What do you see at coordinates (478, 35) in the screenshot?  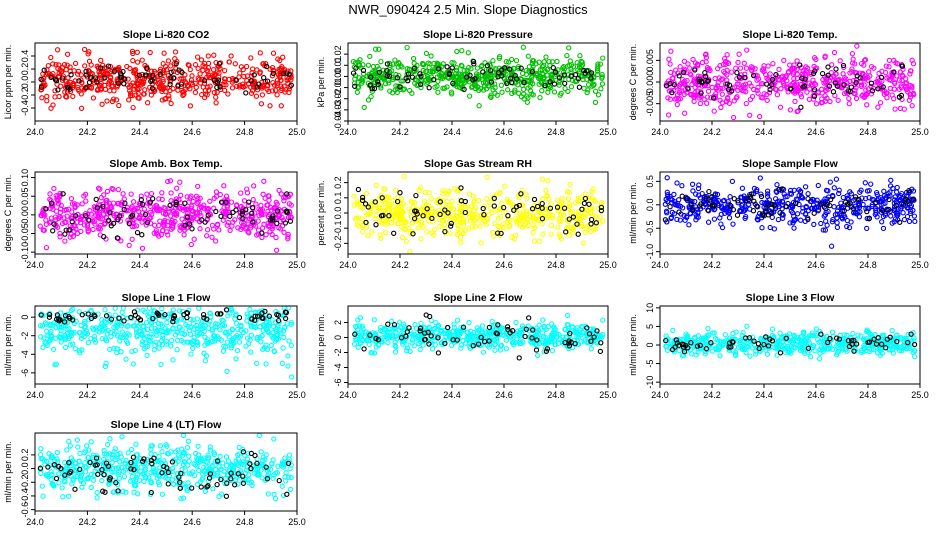 I see `panel-title: Slope Li-820 Pressure` at bounding box center [478, 35].